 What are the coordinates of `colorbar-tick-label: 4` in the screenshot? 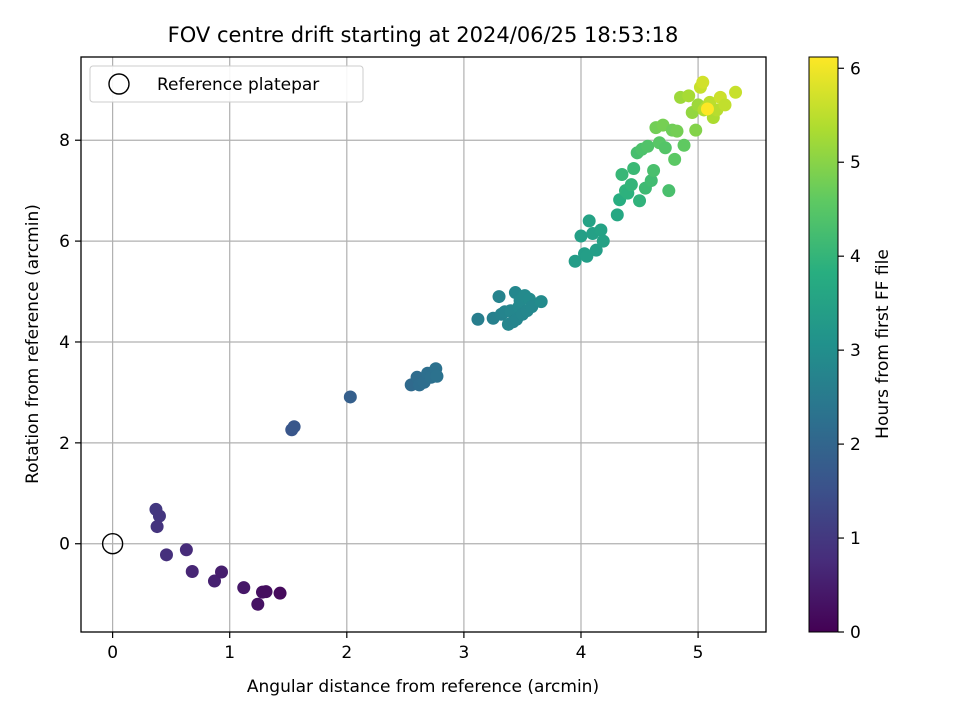 It's located at (855, 257).